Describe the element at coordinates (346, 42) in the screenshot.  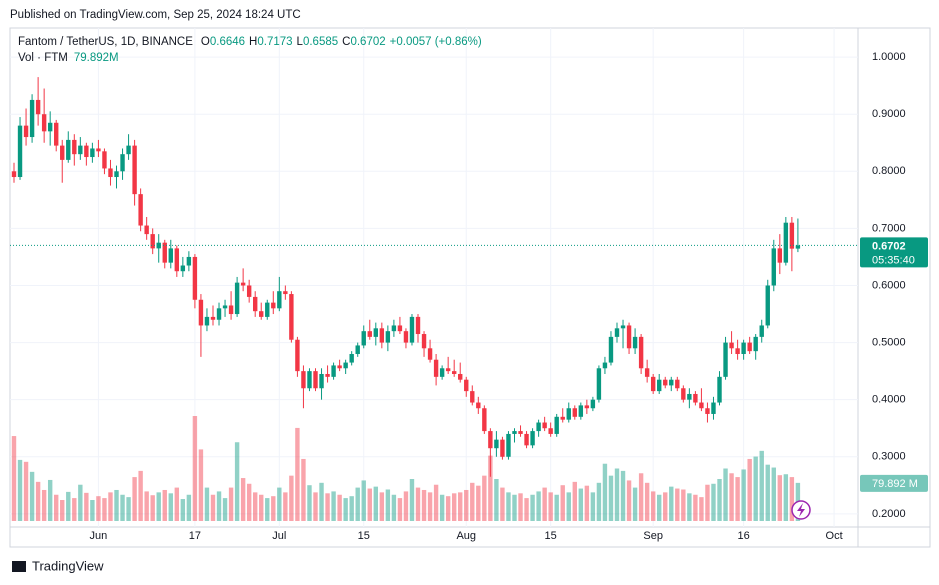
I see `ohlc-key: C` at that location.